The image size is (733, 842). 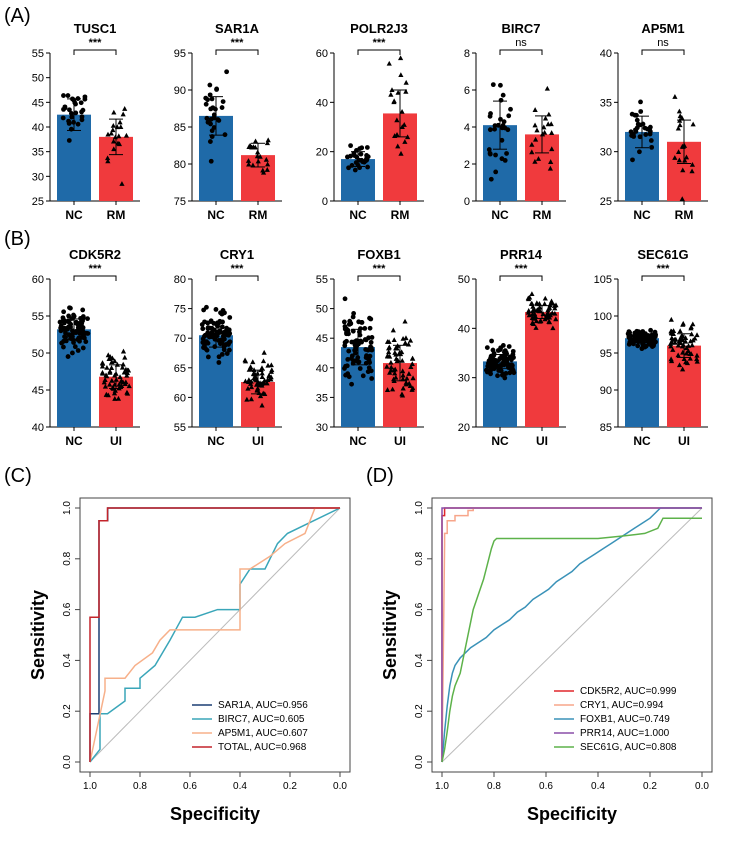 What do you see at coordinates (322, 339) in the screenshot?
I see `y-tick-label: 45` at bounding box center [322, 339].